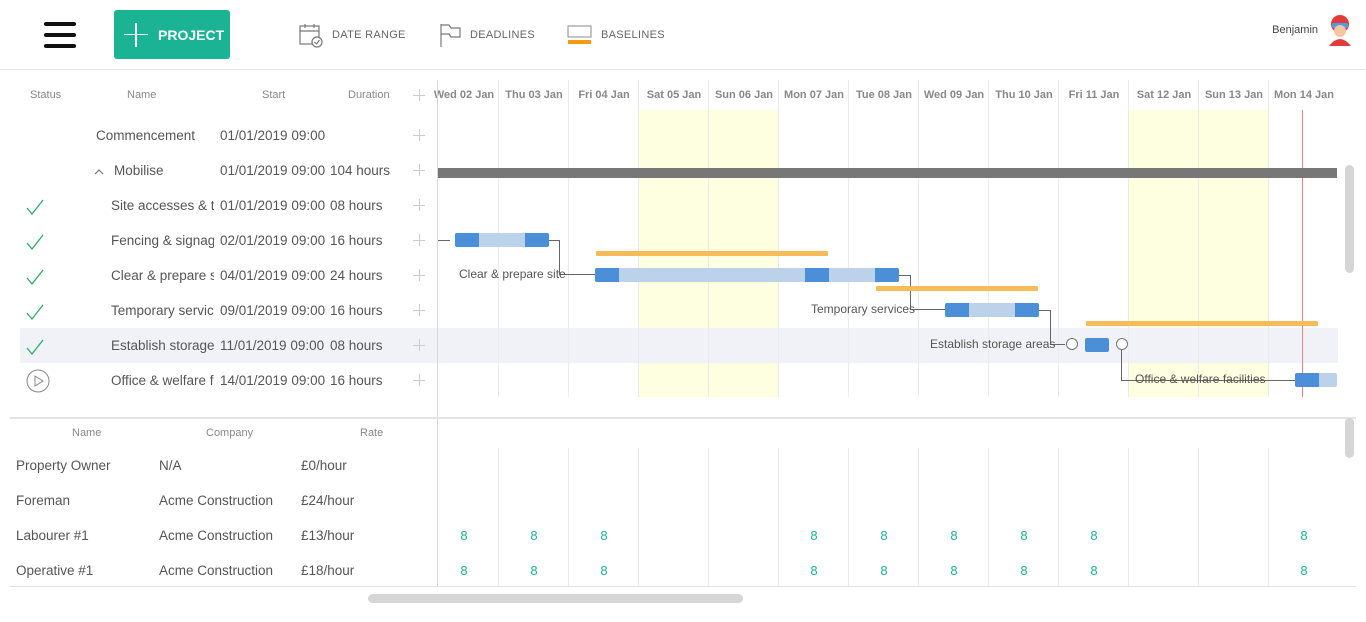  I want to click on task-bar-storage, so click(1097, 345).